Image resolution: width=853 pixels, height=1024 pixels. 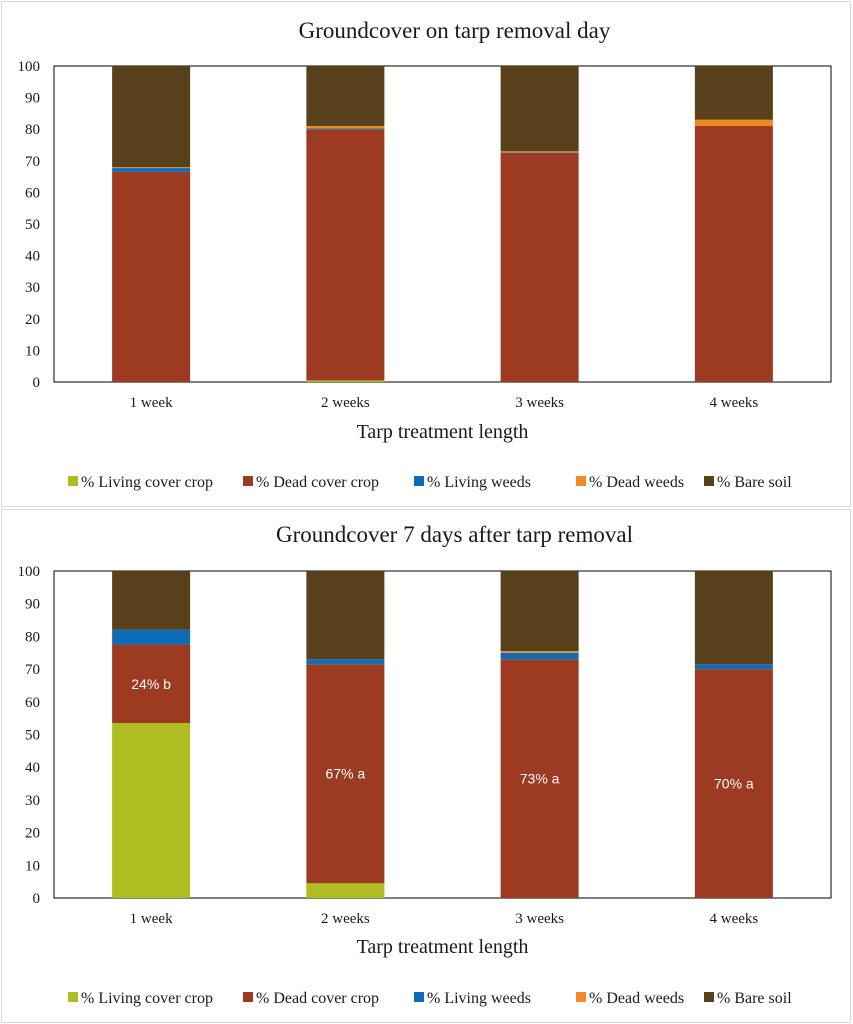 I want to click on bar-data-label: 73% a, so click(x=540, y=779).